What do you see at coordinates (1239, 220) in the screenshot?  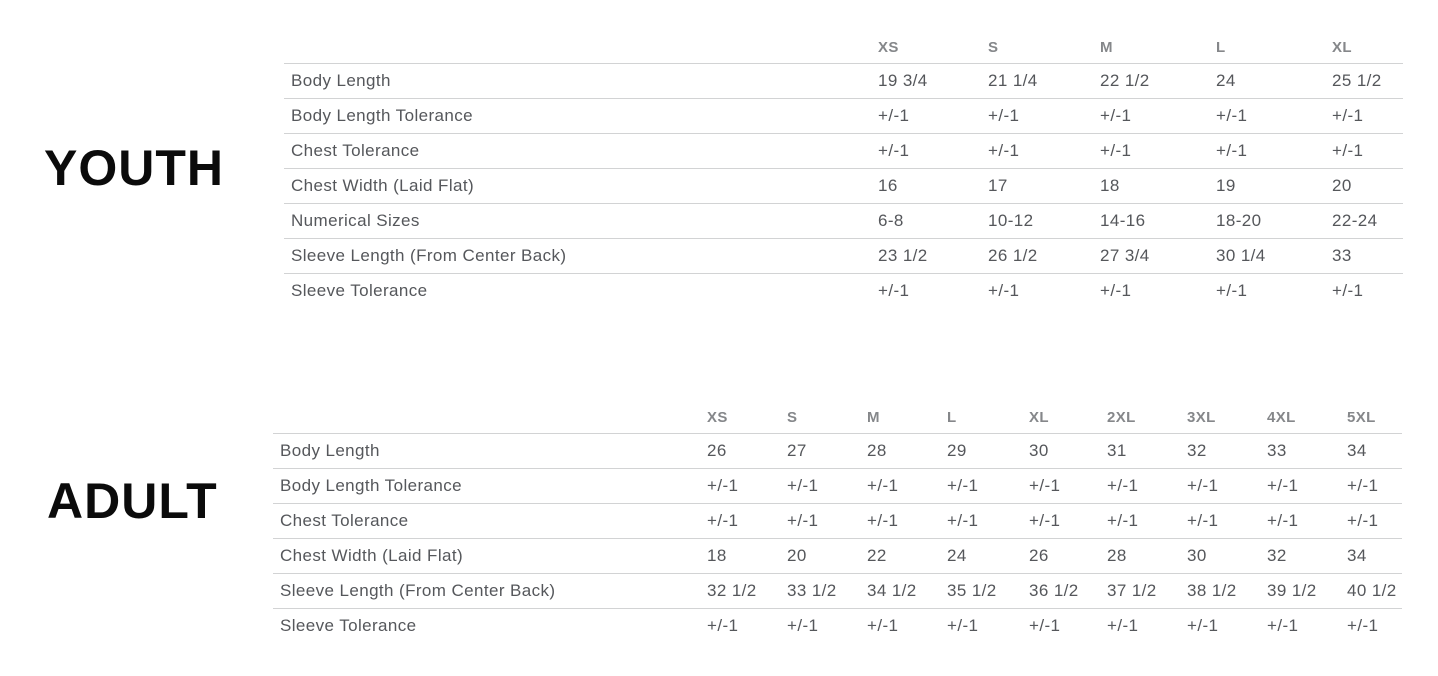 I see `size-value: 18-20` at bounding box center [1239, 220].